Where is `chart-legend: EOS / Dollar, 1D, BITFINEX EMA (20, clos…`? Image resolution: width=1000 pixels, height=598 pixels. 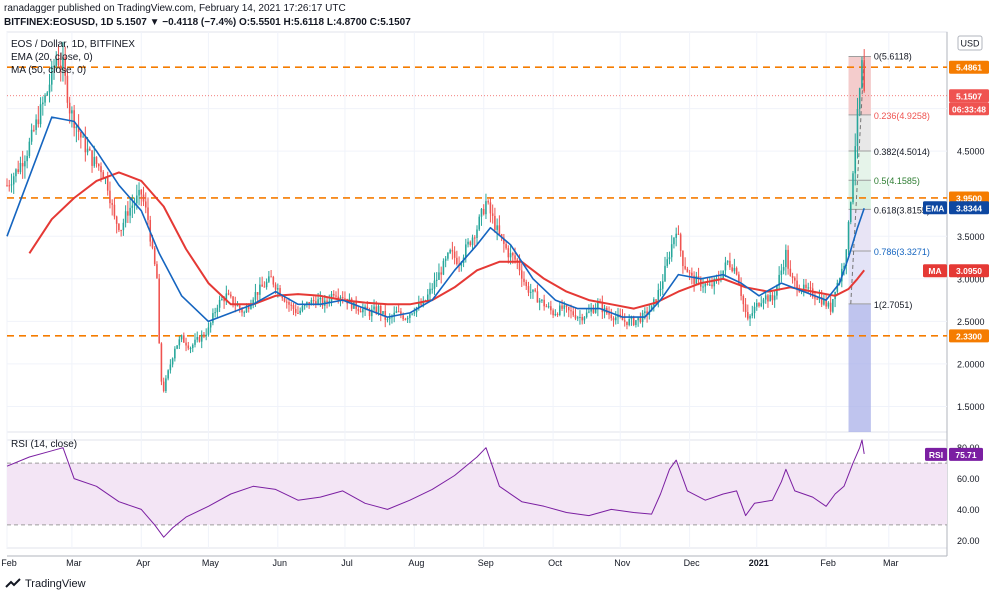 chart-legend: EOS / Dollar, 1D, BITFINEX EMA (20, clos… is located at coordinates (73, 244).